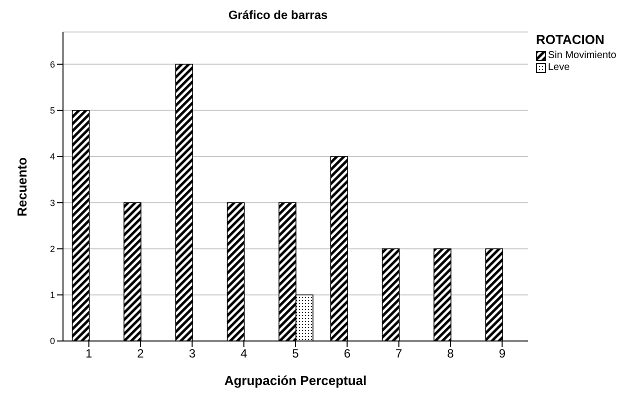 The width and height of the screenshot is (636, 409). What do you see at coordinates (52, 295) in the screenshot?
I see `y-tick-label: 1` at bounding box center [52, 295].